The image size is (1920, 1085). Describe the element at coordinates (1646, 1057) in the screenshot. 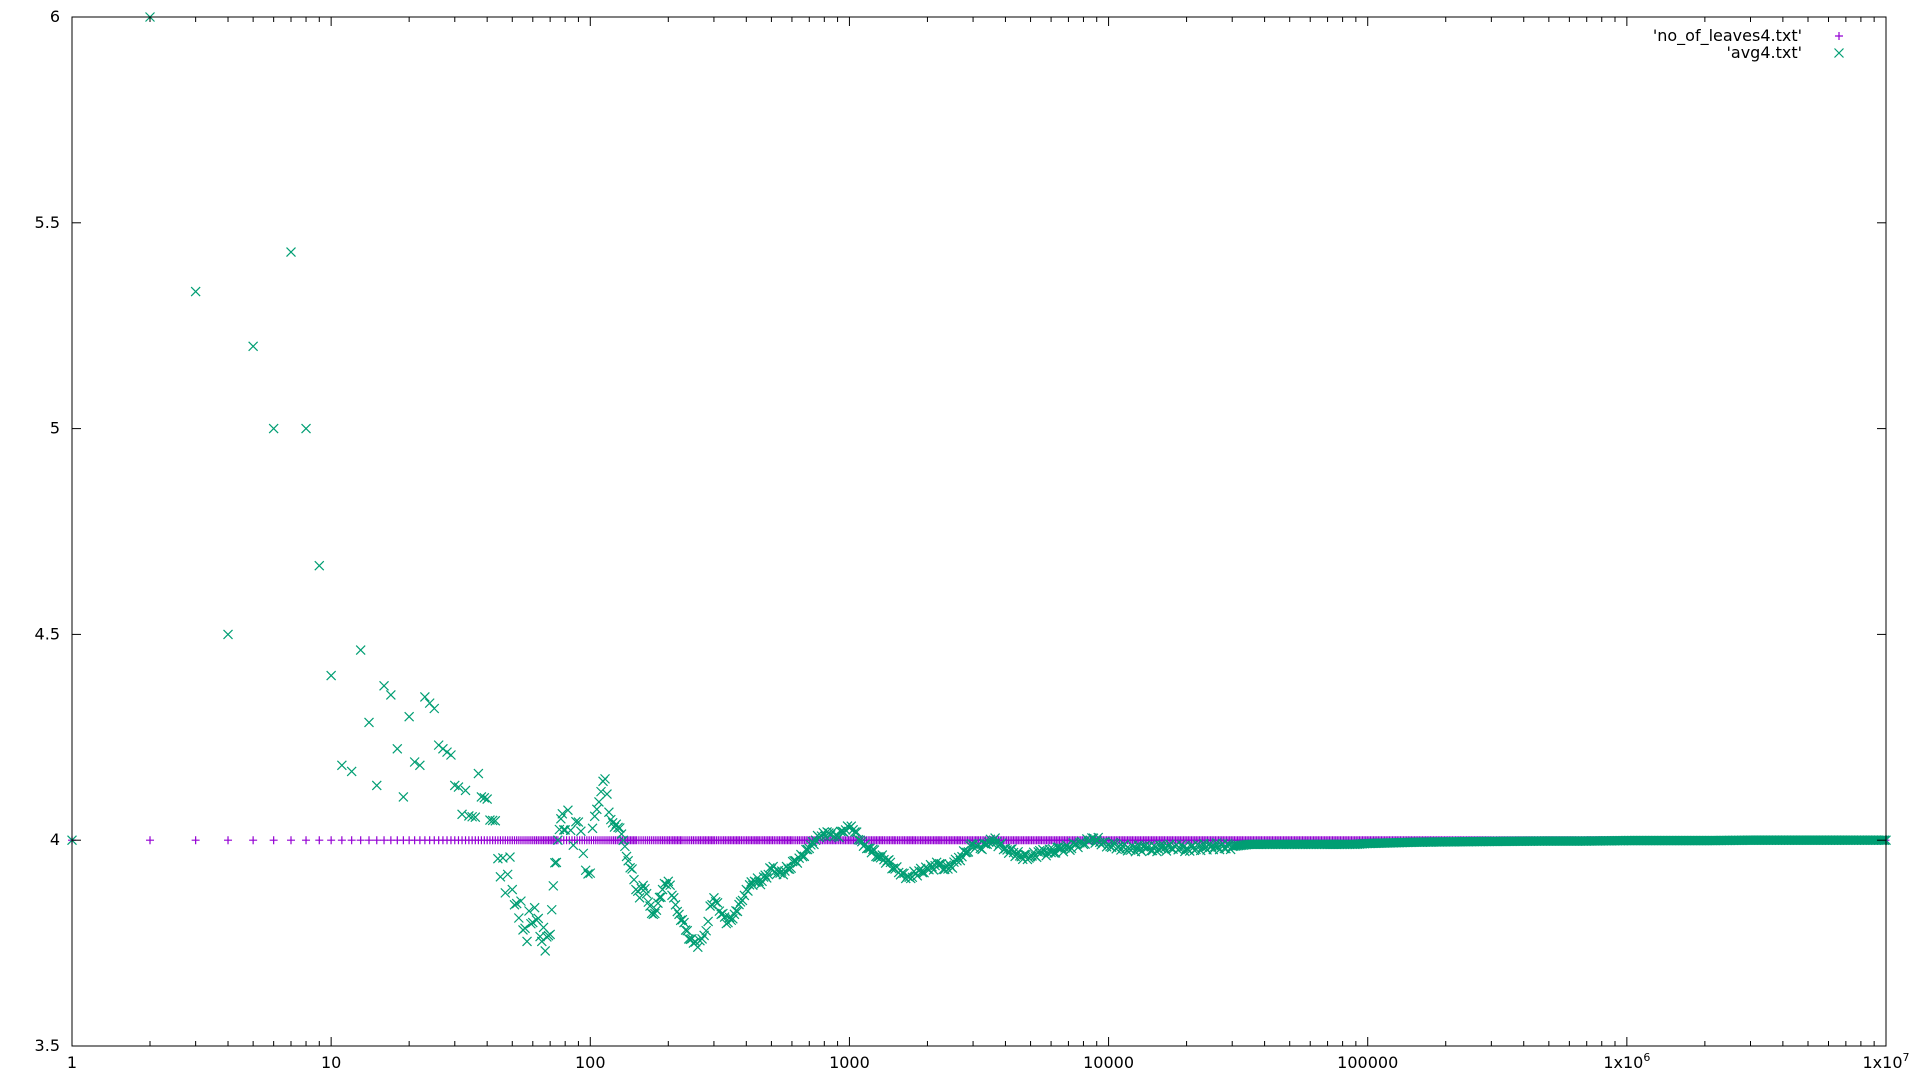

I see `x-tick-label-exponent: 6` at that location.